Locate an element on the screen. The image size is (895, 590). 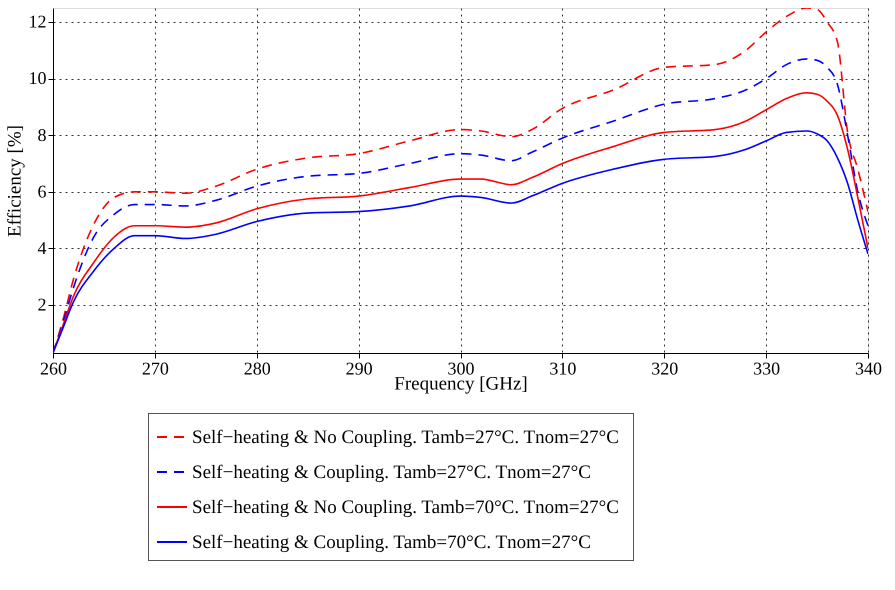
legend-label: Self−heating & No Coupling. Tamb=70°C. Tnom=27°C is located at coordinates (405, 507).